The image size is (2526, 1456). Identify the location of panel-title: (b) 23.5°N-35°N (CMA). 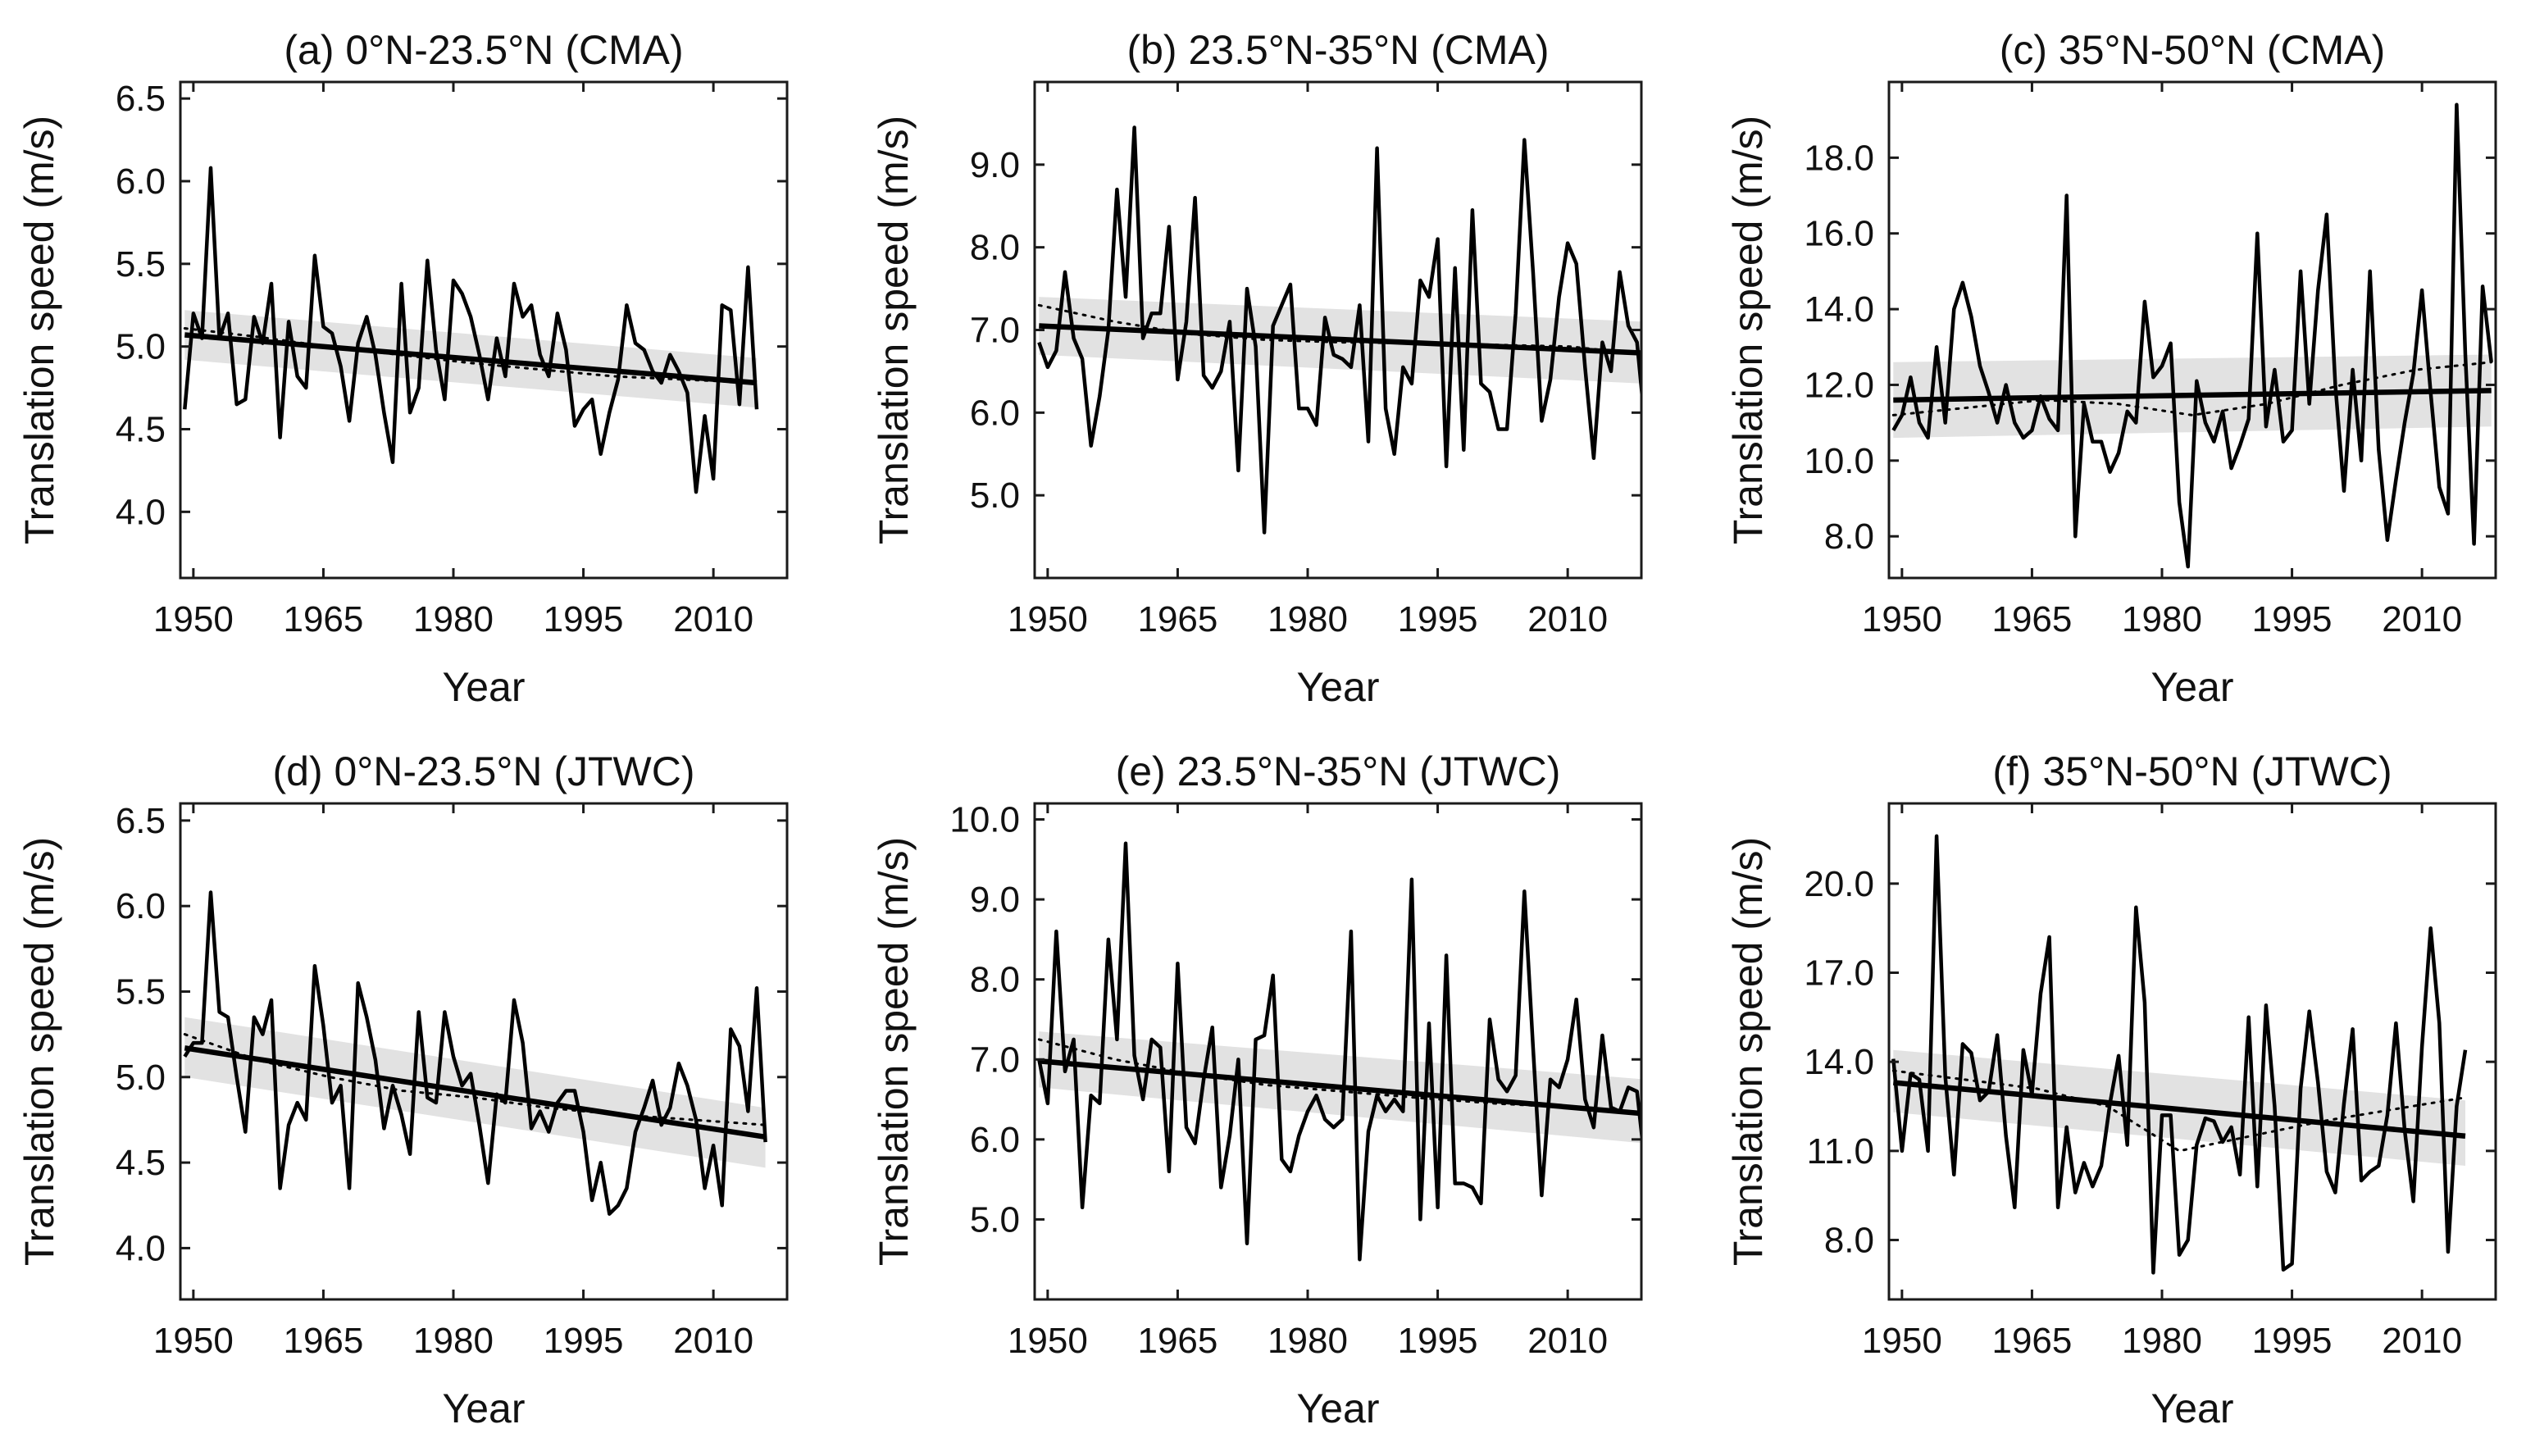
(1337, 50).